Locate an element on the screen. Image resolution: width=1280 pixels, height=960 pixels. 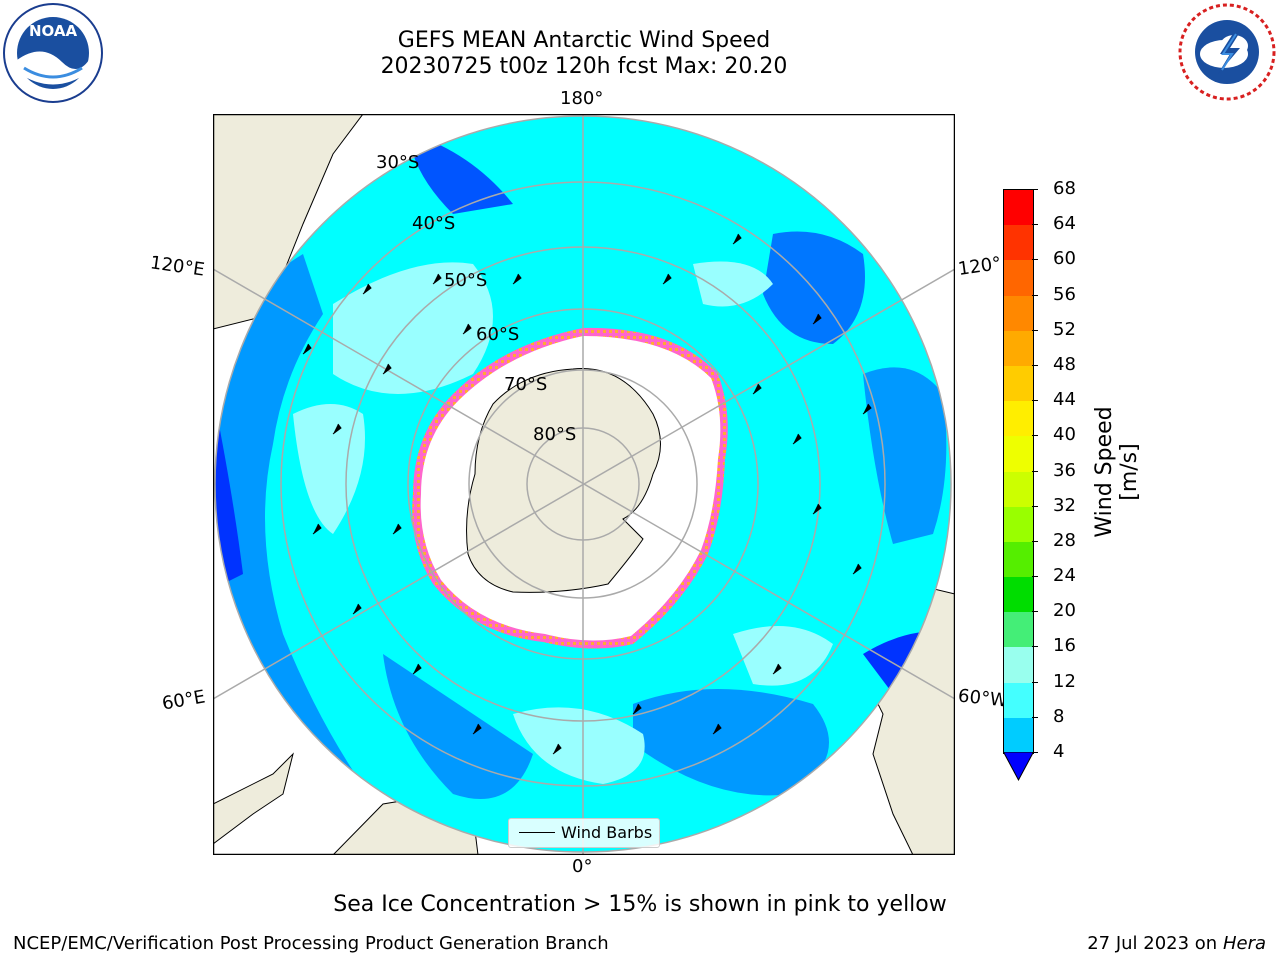
antarctica is located at coordinates (570, 488).